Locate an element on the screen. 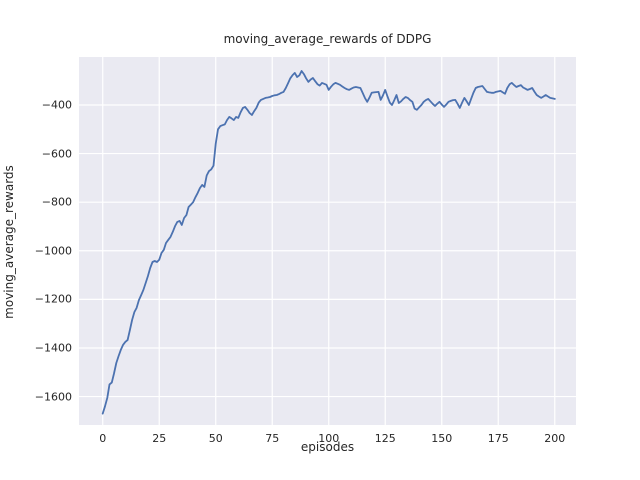 The width and height of the screenshot is (640, 480). x-tick-label: 150 is located at coordinates (442, 438).